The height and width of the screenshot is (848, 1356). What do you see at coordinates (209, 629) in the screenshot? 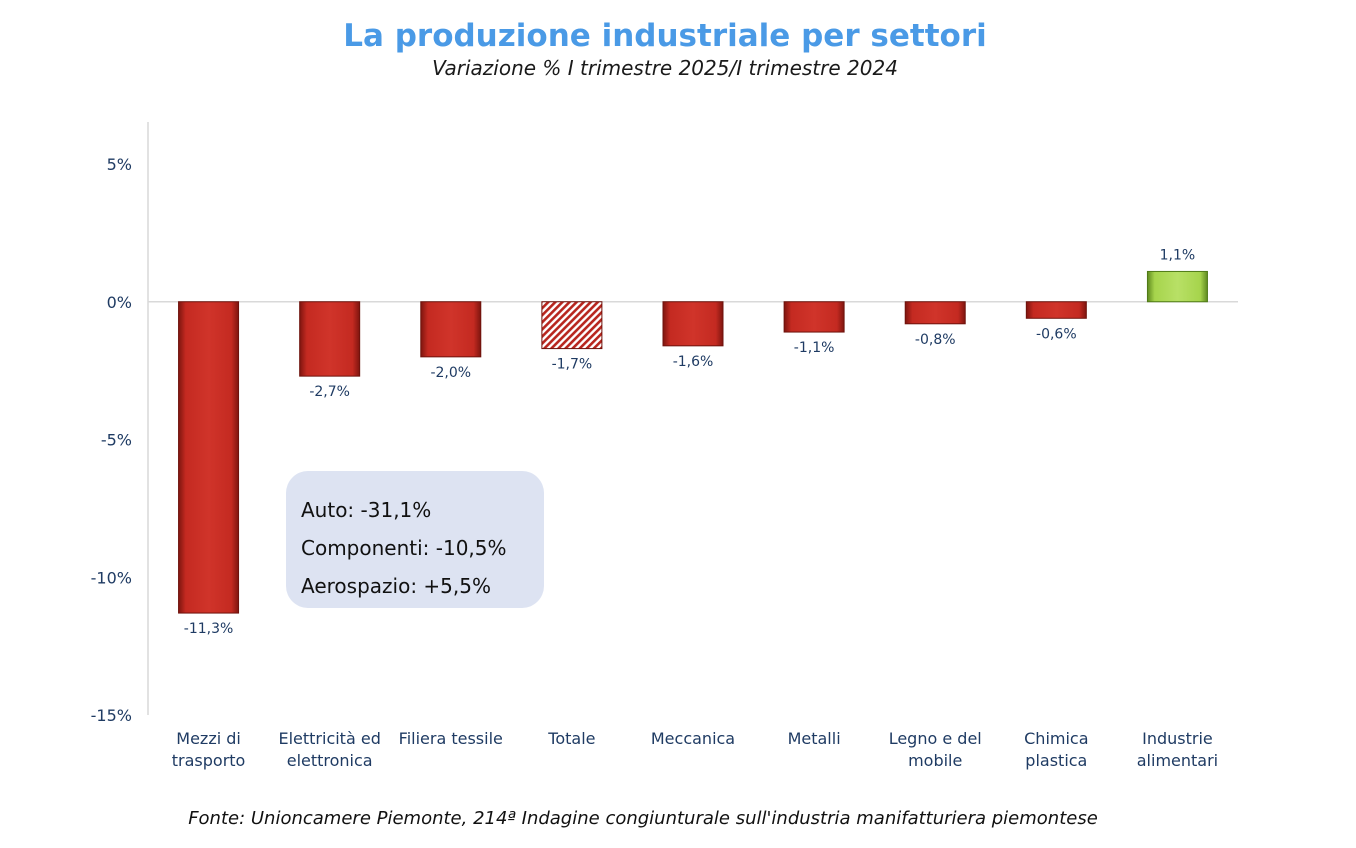
I see `data-label: -11,3%` at bounding box center [209, 629].